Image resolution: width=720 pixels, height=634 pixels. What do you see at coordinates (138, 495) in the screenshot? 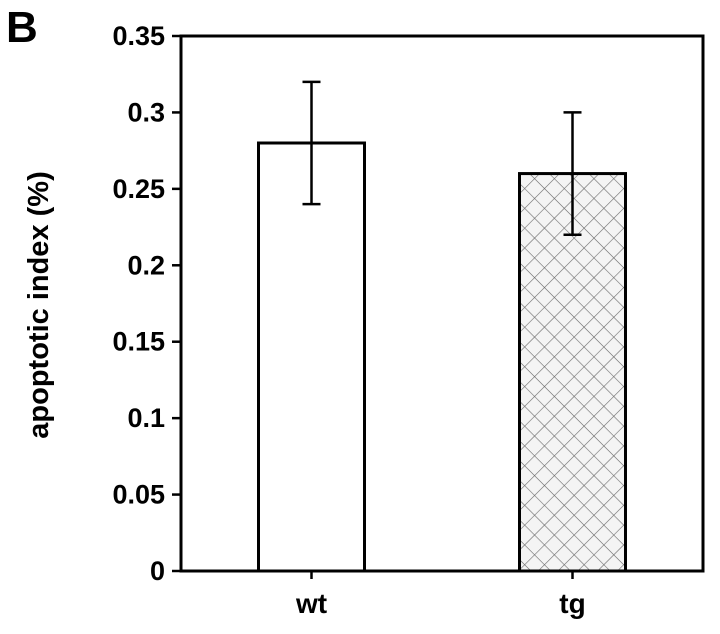
I see `y-tick-label: 0.05` at bounding box center [138, 495].